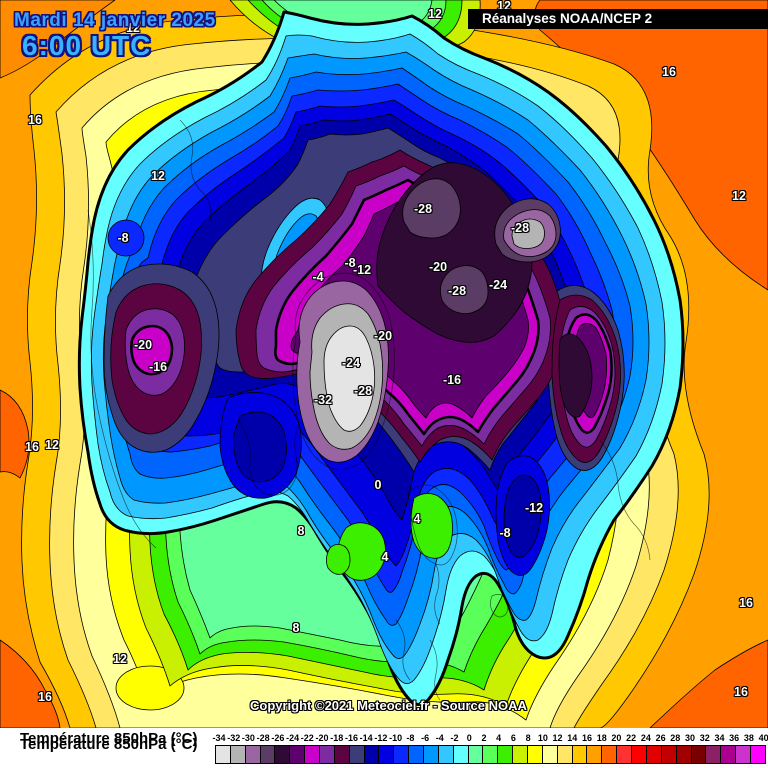 Image resolution: width=768 pixels, height=768 pixels. What do you see at coordinates (366, 738) in the screenshot?
I see `legend-tick-label: -14` at bounding box center [366, 738].